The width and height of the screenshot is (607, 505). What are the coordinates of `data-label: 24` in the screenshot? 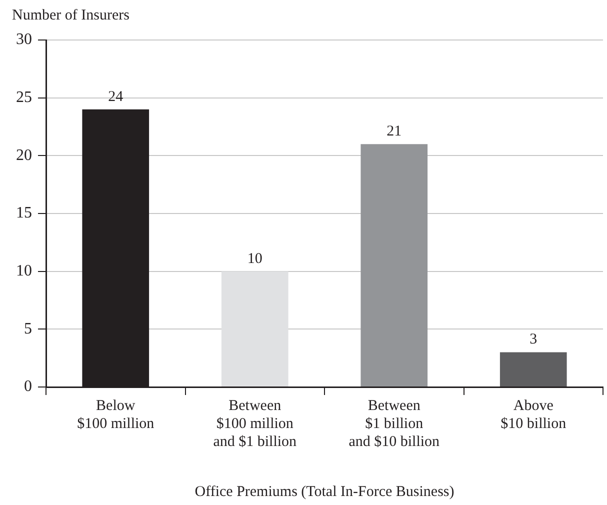 It's located at (116, 96).